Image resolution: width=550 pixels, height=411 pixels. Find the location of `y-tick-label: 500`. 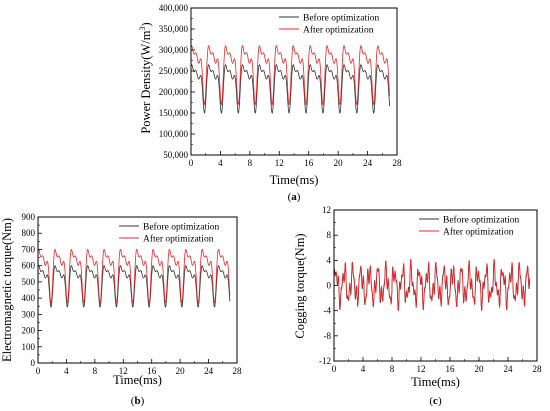

y-tick-label: 500 is located at coordinates (29, 282).